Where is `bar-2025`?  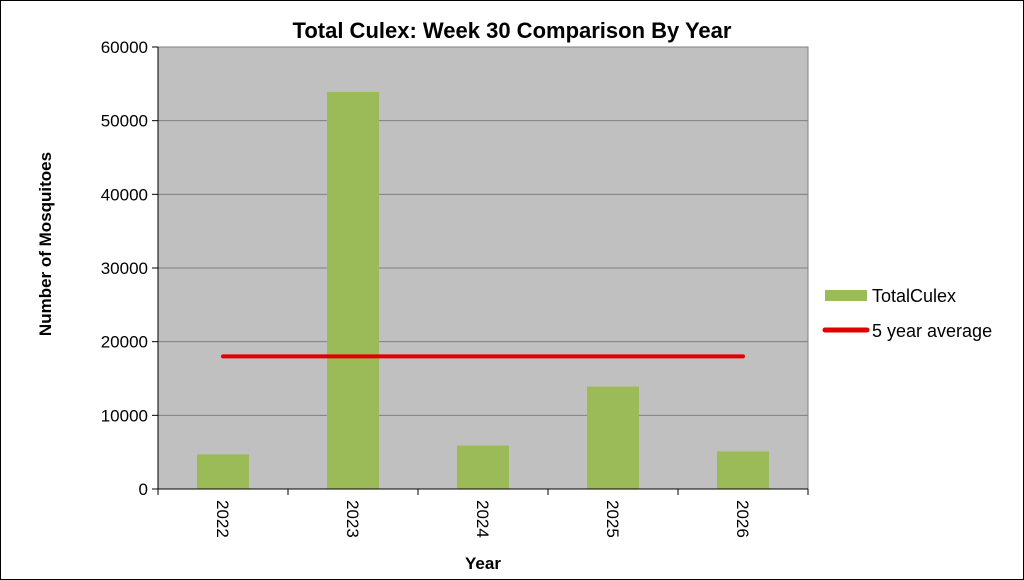
bar-2025 is located at coordinates (613, 437).